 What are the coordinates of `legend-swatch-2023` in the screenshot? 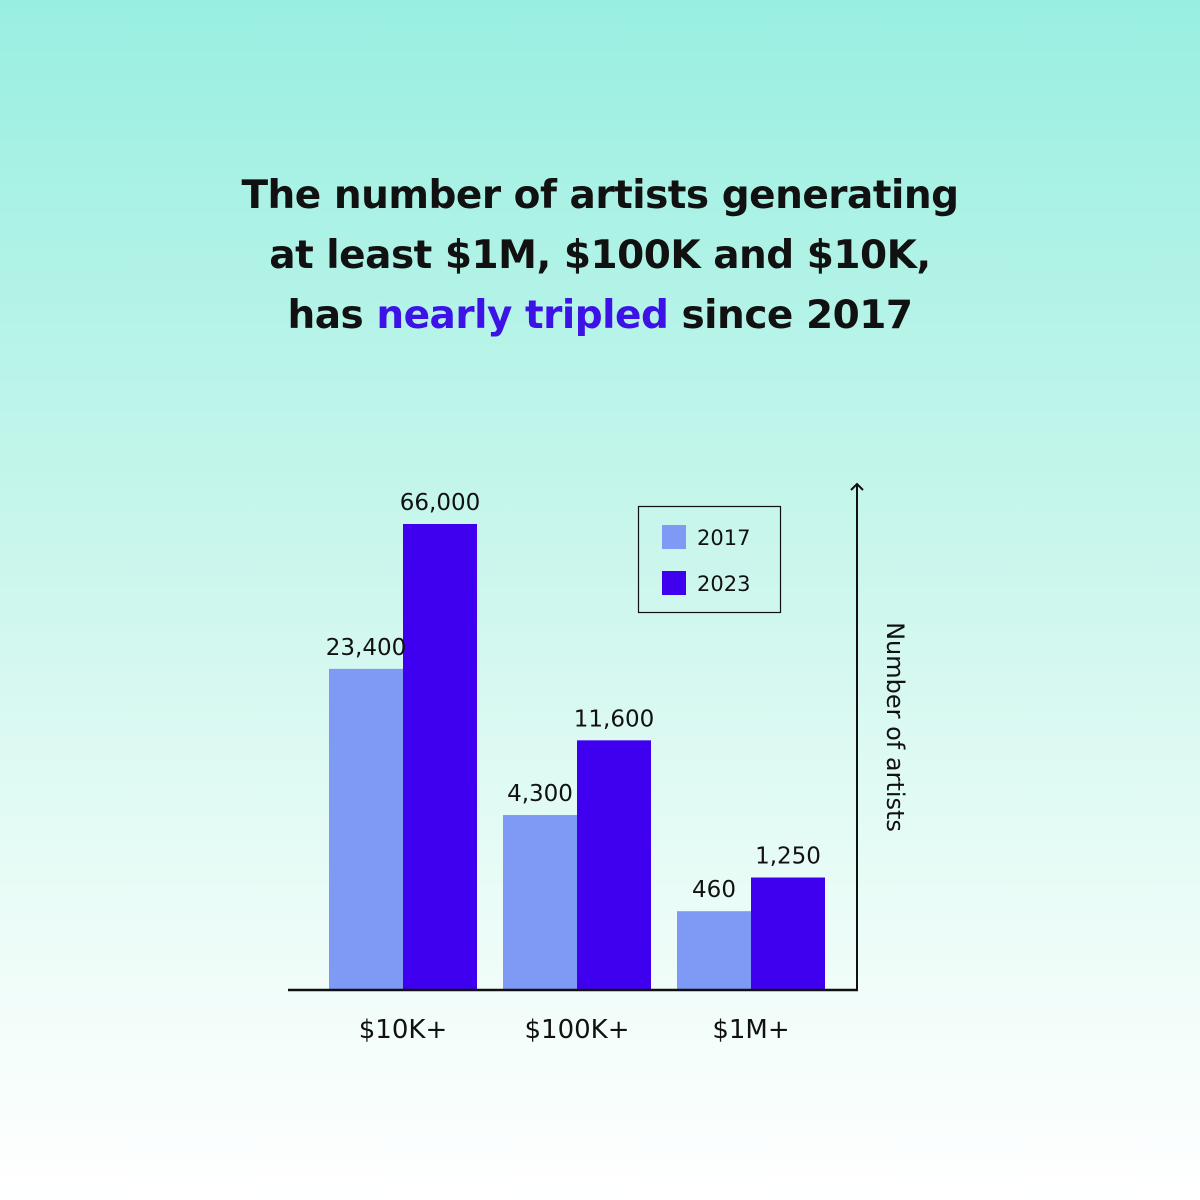 It's located at (674, 583).